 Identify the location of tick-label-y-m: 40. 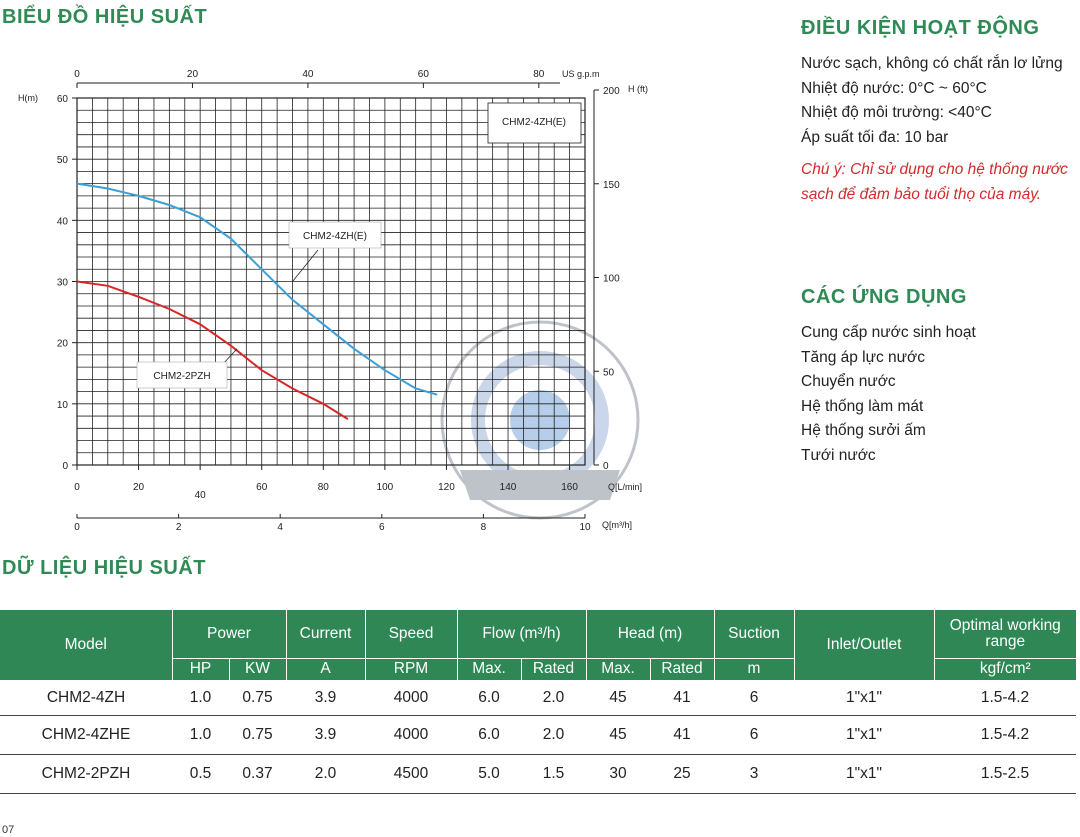
(63, 221).